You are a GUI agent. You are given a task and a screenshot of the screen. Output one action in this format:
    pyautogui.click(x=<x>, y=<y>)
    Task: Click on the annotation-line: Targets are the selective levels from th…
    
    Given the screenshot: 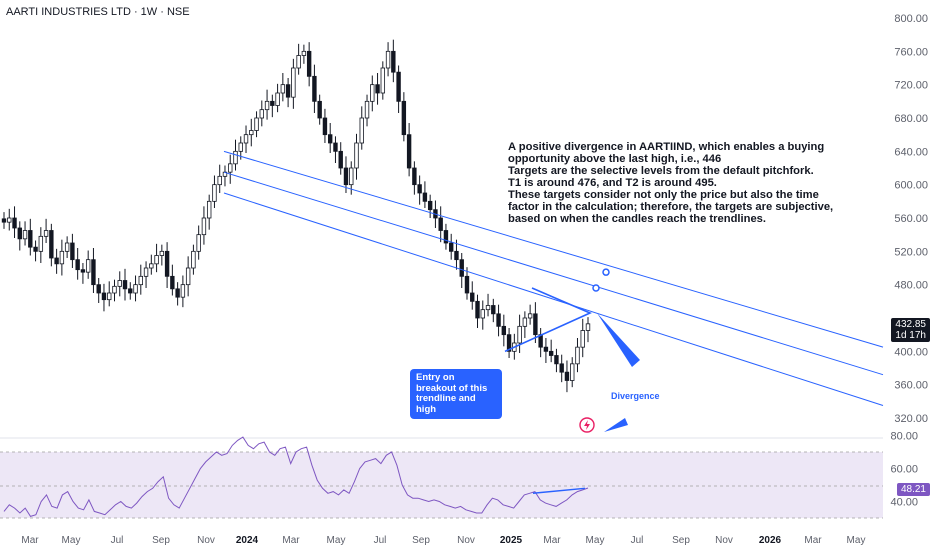 What is the action you would take?
    pyautogui.click(x=661, y=171)
    